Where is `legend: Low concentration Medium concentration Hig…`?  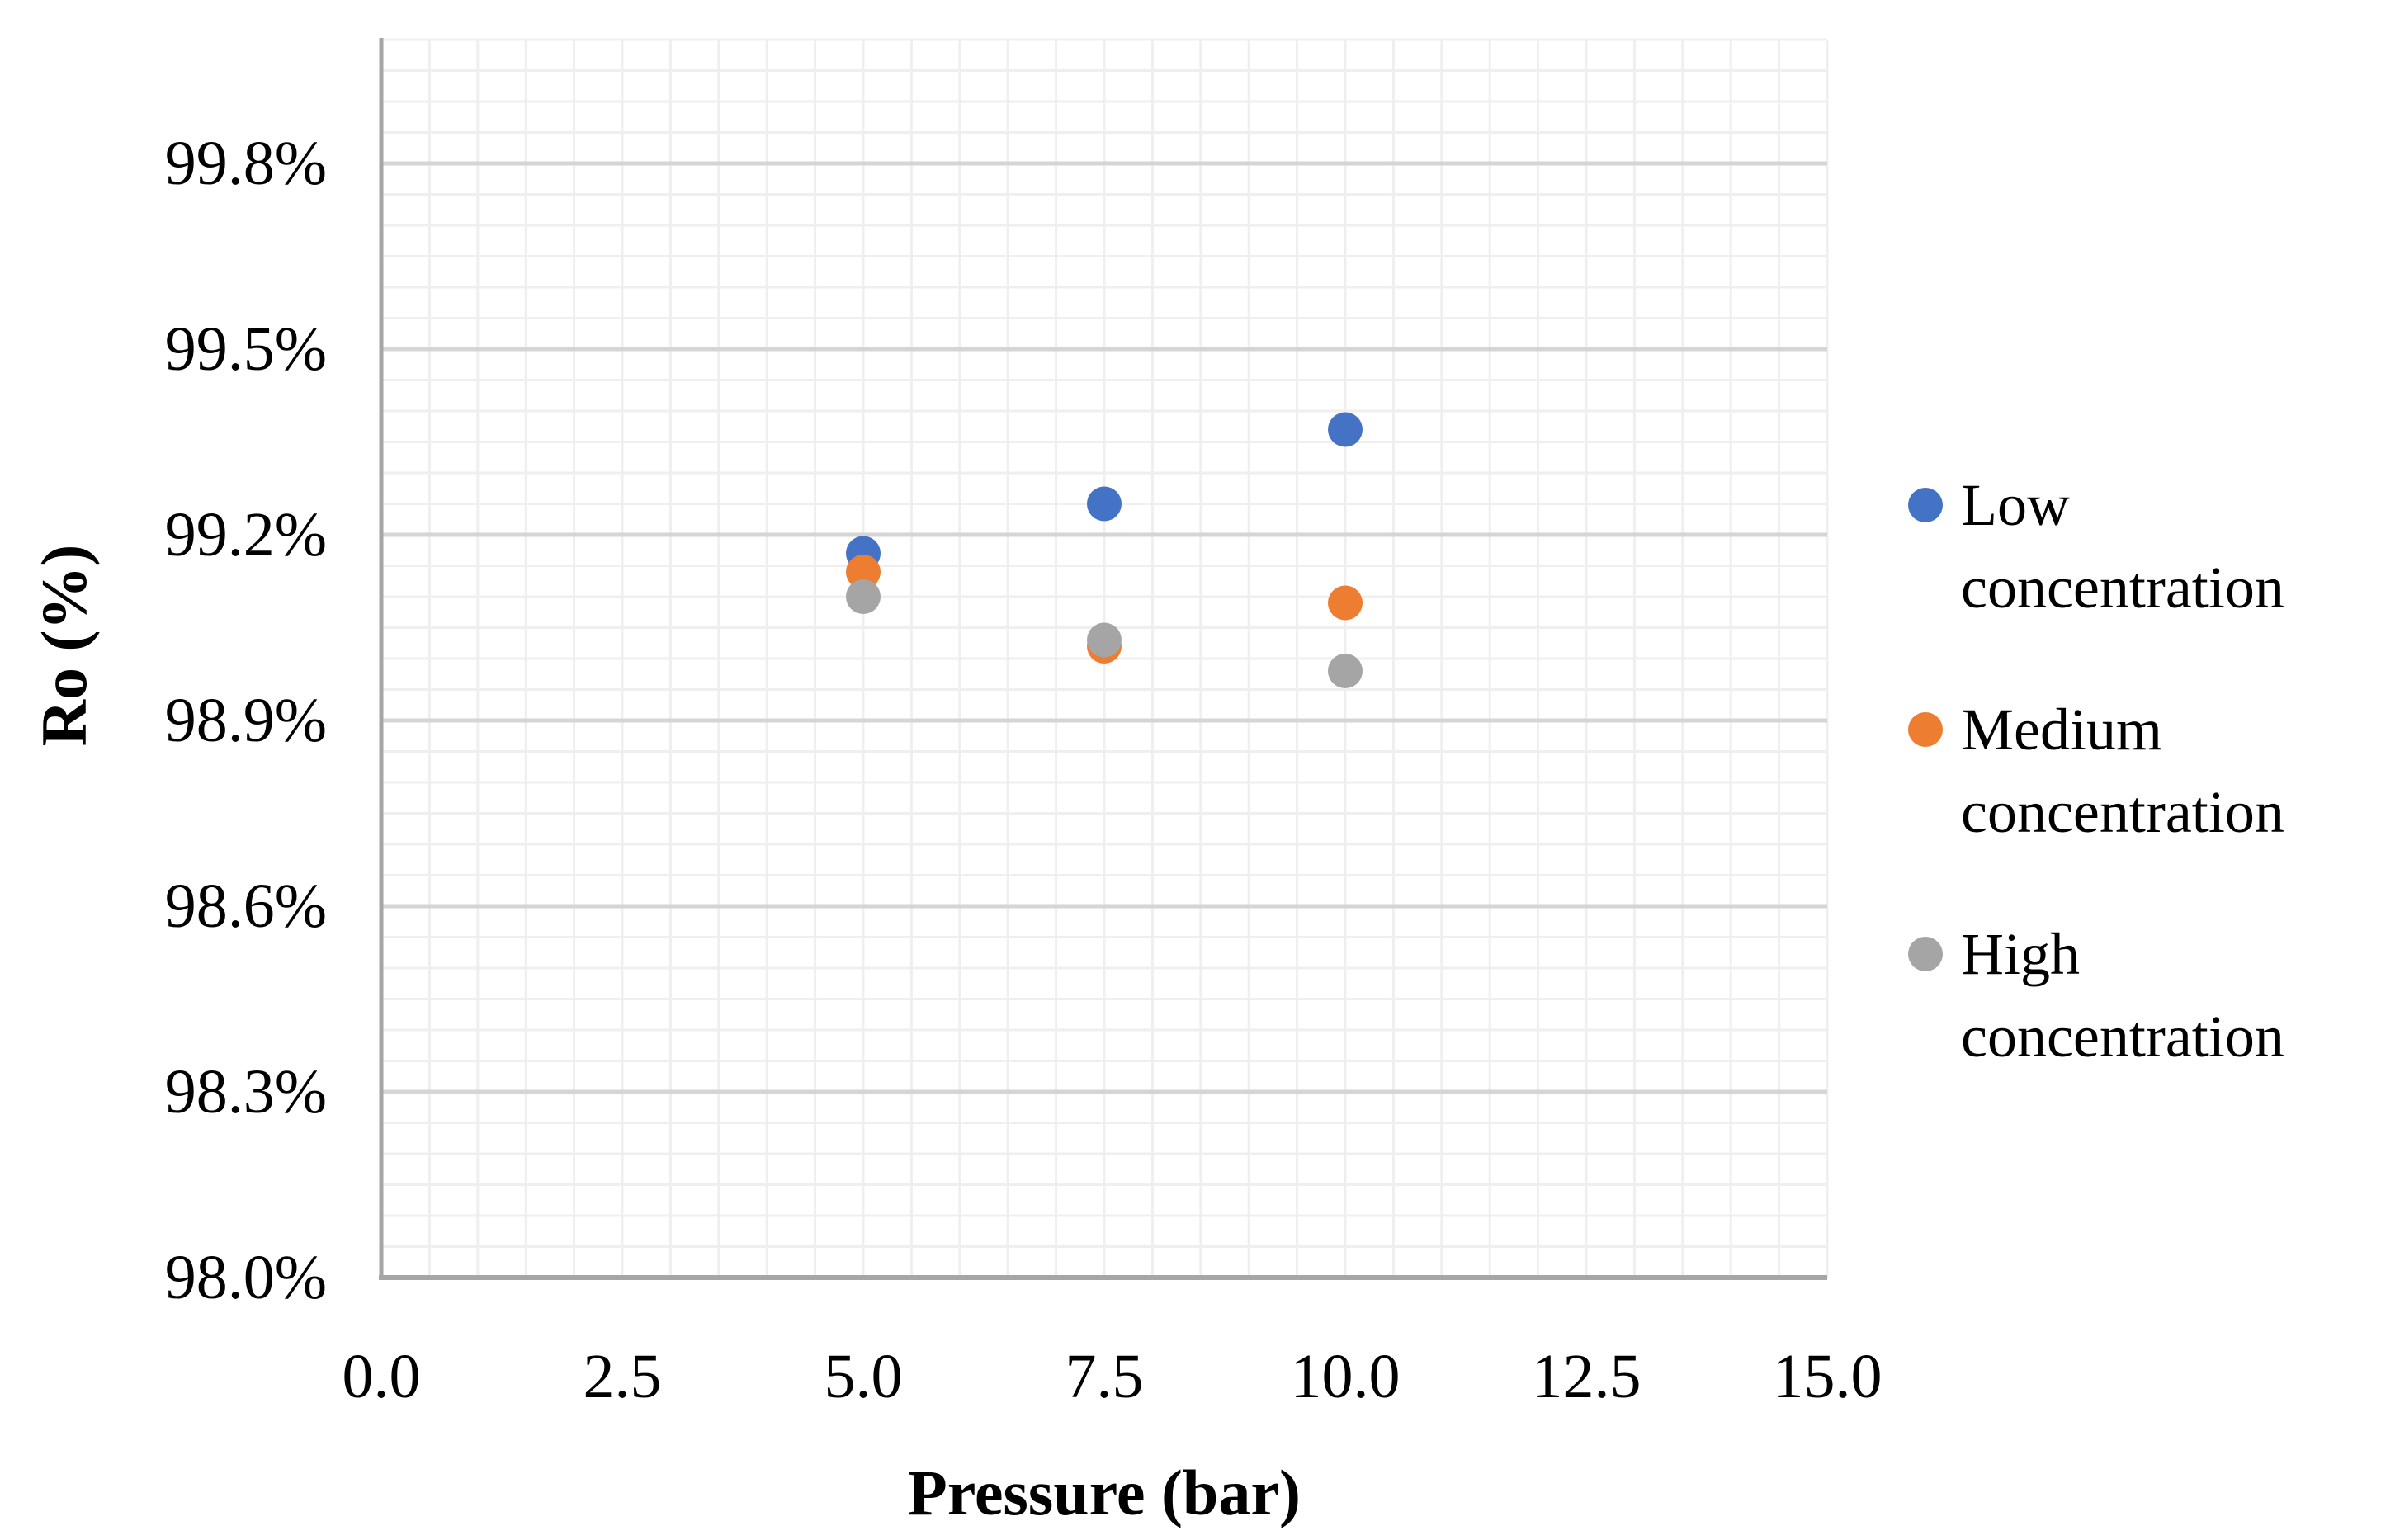 legend: Low concentration Medium concentration Hig… is located at coordinates (2120, 800).